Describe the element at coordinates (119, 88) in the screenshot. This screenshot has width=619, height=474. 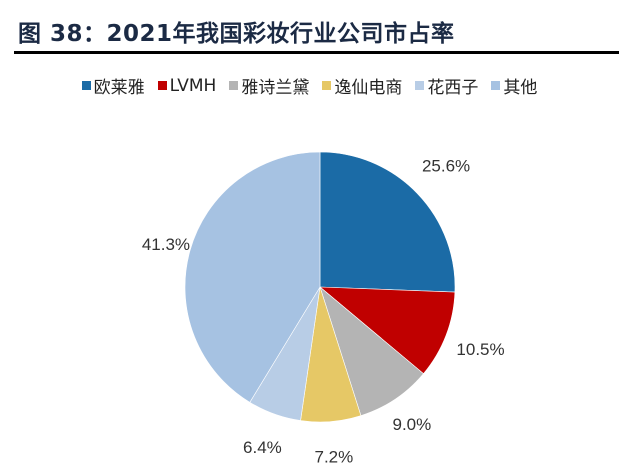
I see `legend-label: 欧莱雅` at that location.